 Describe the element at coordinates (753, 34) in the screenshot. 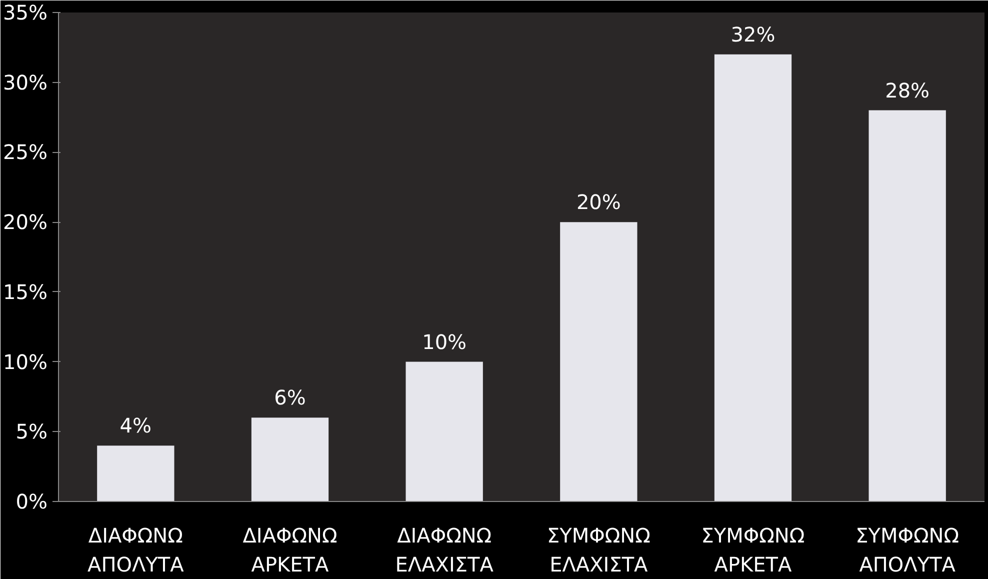

I see `data-label: 32%` at that location.